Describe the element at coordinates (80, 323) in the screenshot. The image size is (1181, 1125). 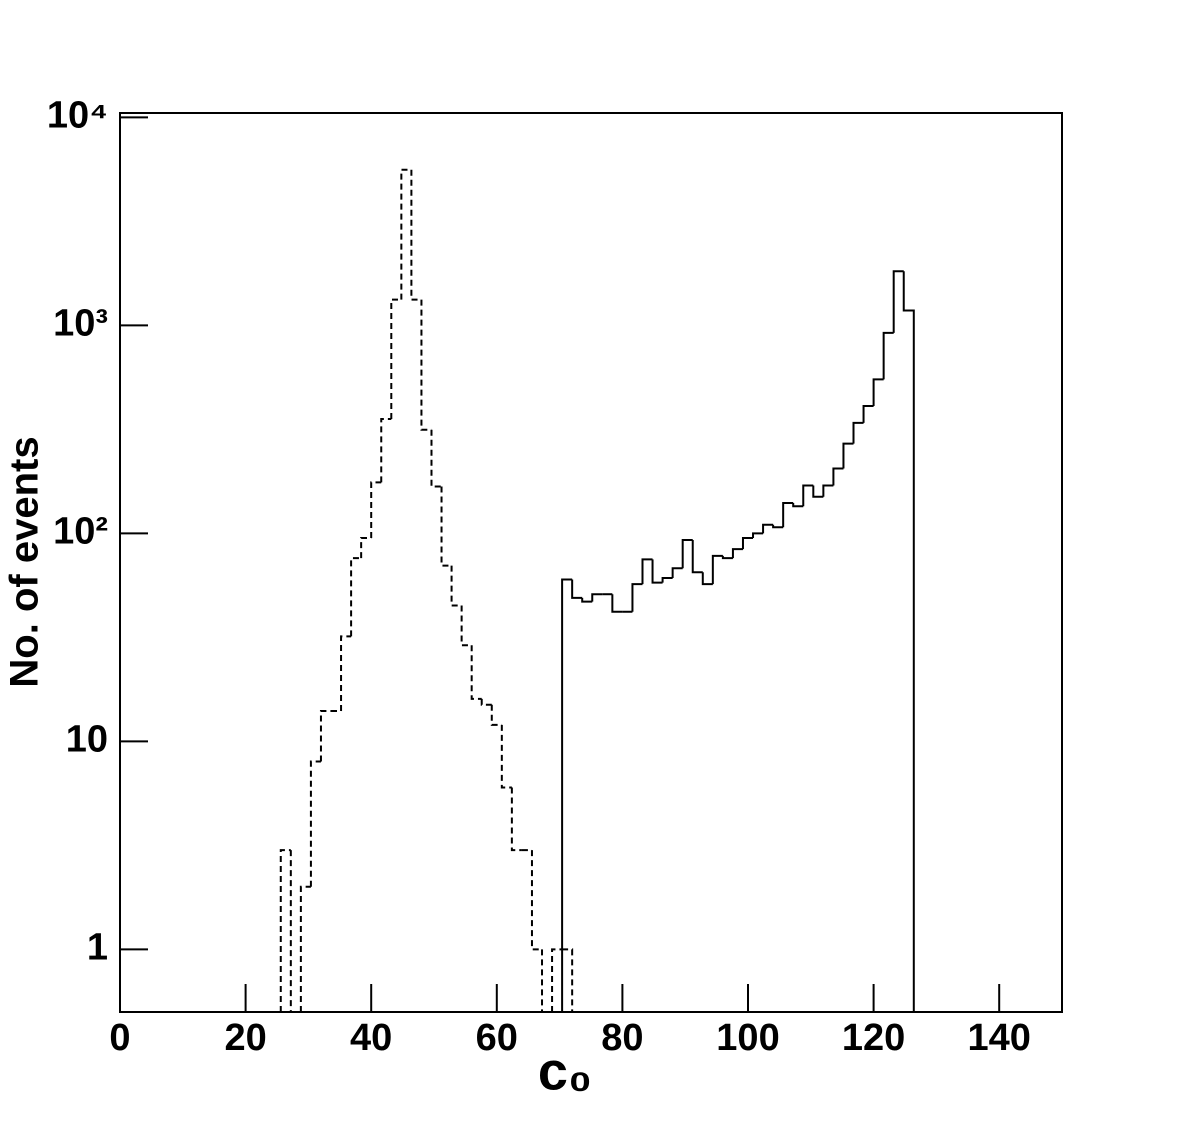
I see `y-tick-label: 10³` at that location.